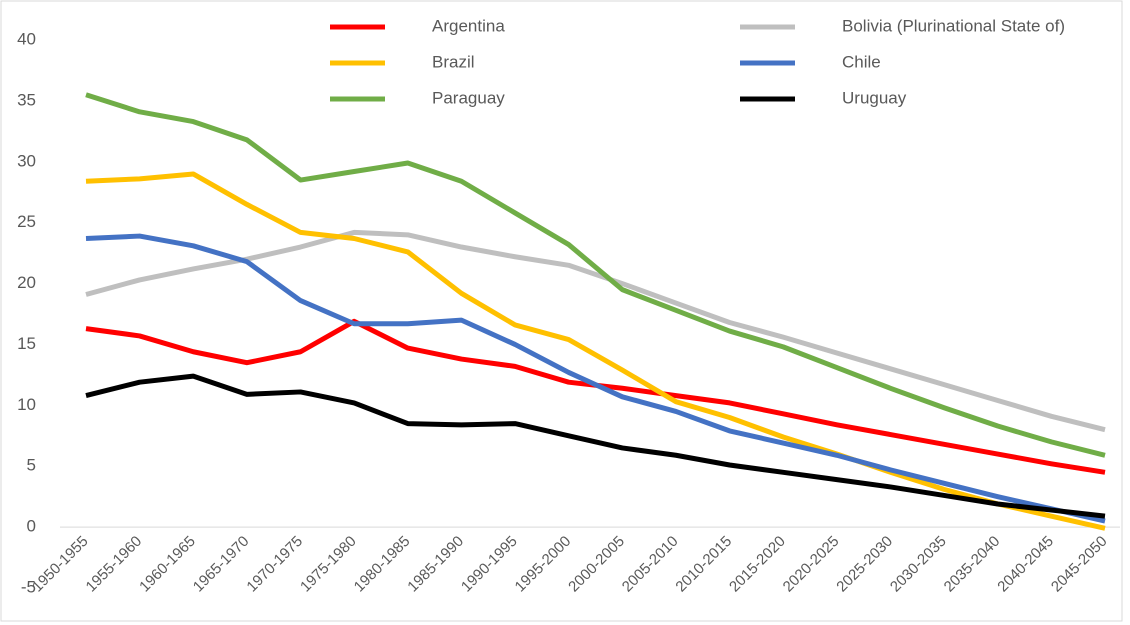 The width and height of the screenshot is (1130, 625). Describe the element at coordinates (26, 221) in the screenshot. I see `y-tick-label: 25` at that location.